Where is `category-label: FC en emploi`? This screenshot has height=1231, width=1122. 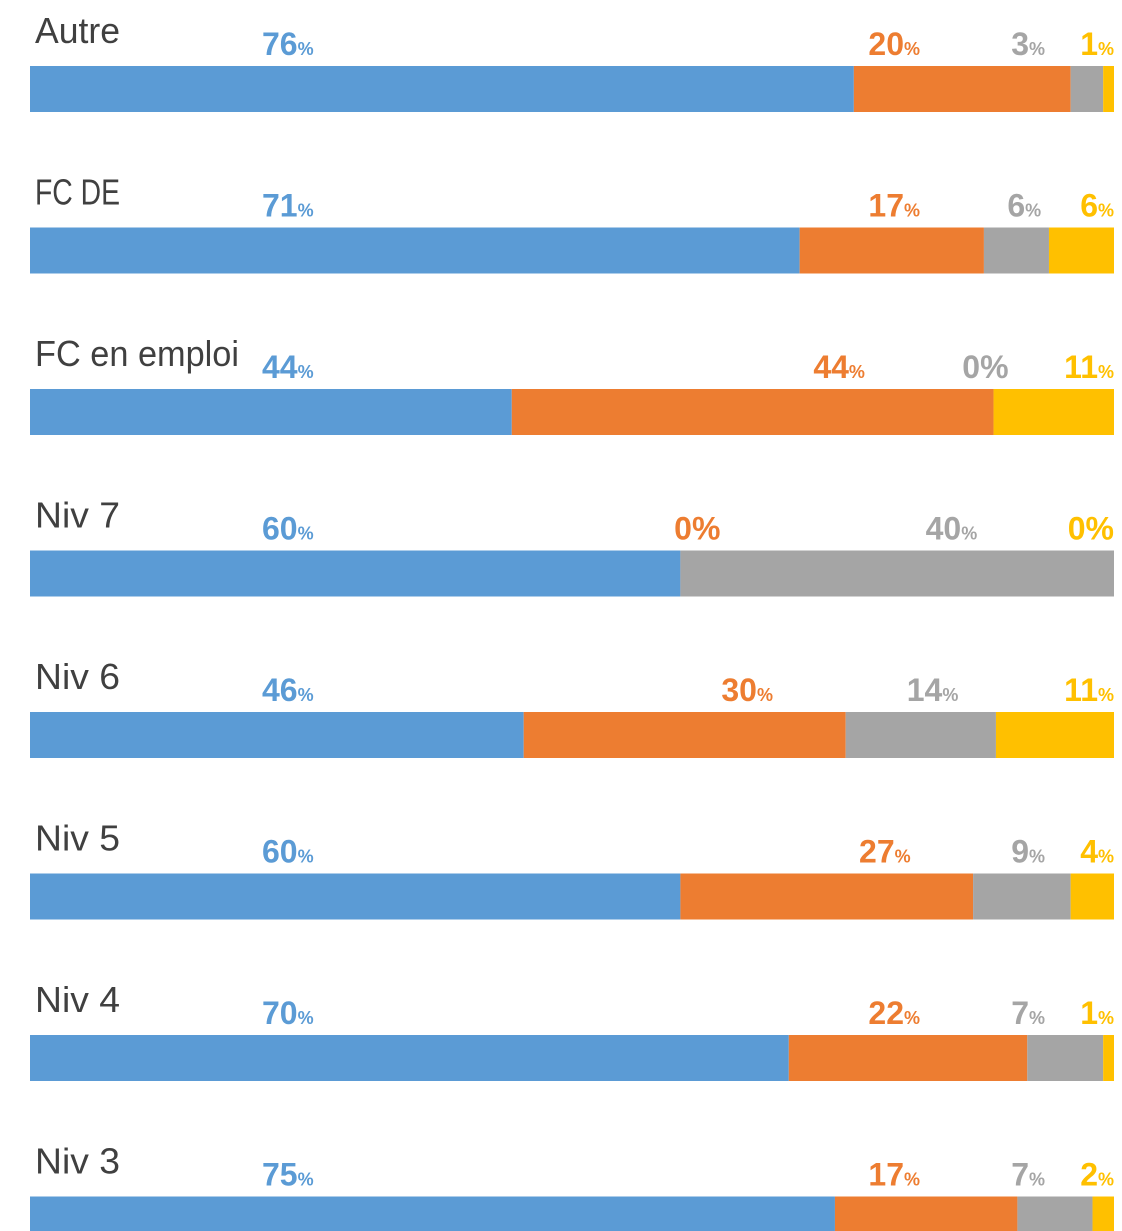 category-label: FC en emploi is located at coordinates (137, 353).